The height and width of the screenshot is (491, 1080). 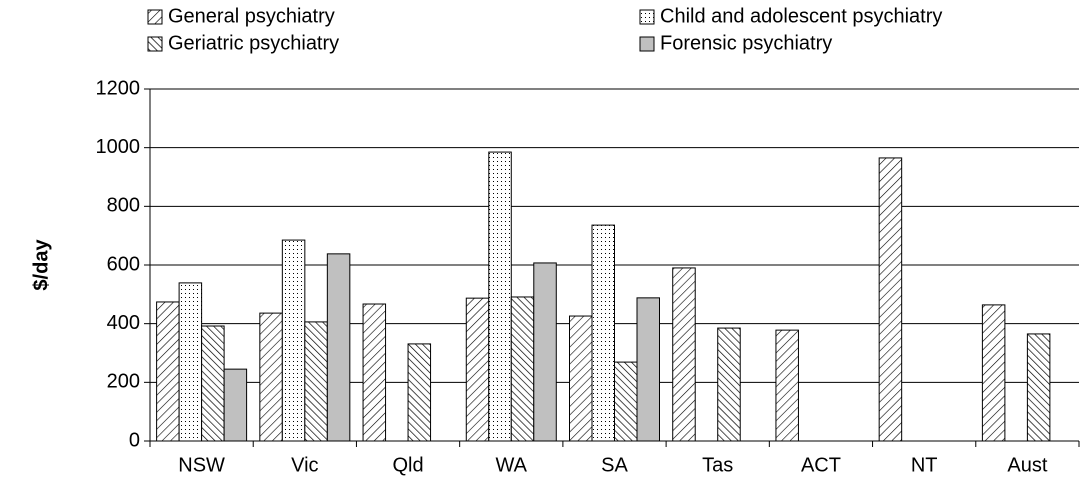 I want to click on x-tick-label: Qld, so click(x=407, y=465).